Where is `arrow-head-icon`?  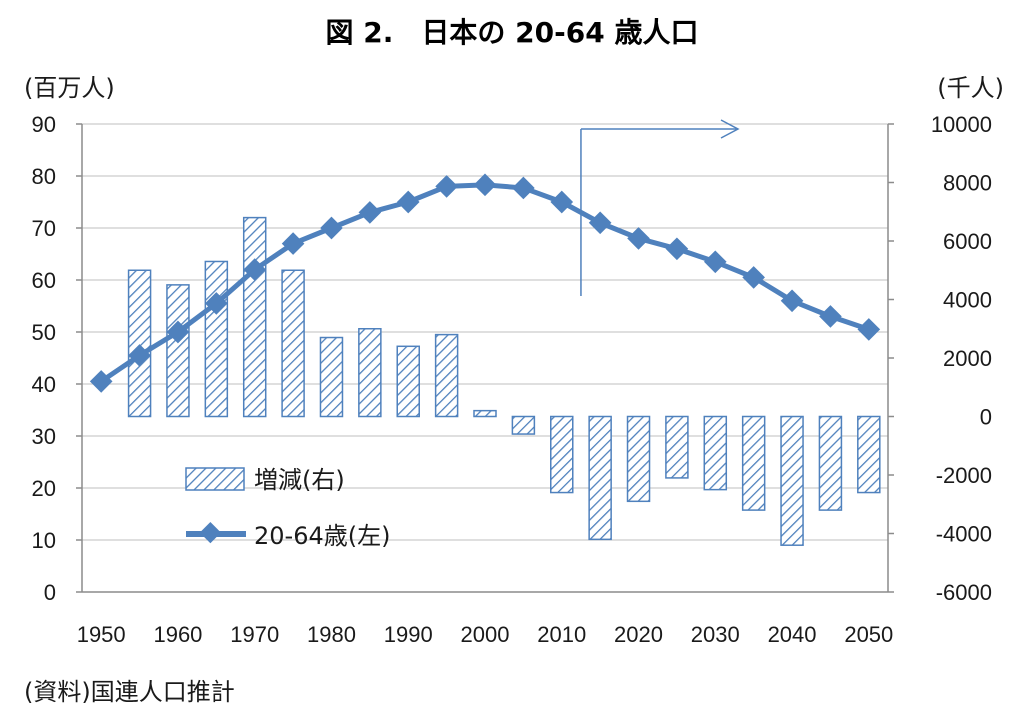 arrow-head-icon is located at coordinates (730, 129).